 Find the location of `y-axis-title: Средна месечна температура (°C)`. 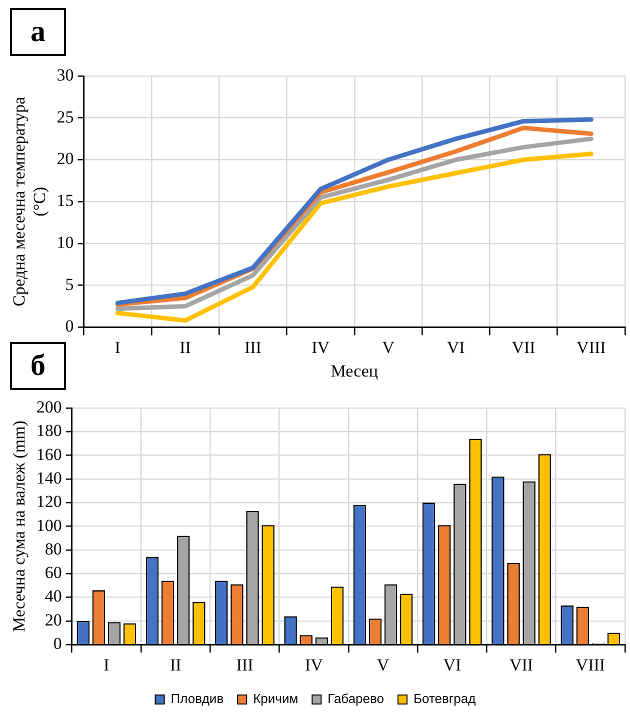

y-axis-title: Средна месечна температура (°C) is located at coordinates (30, 201).